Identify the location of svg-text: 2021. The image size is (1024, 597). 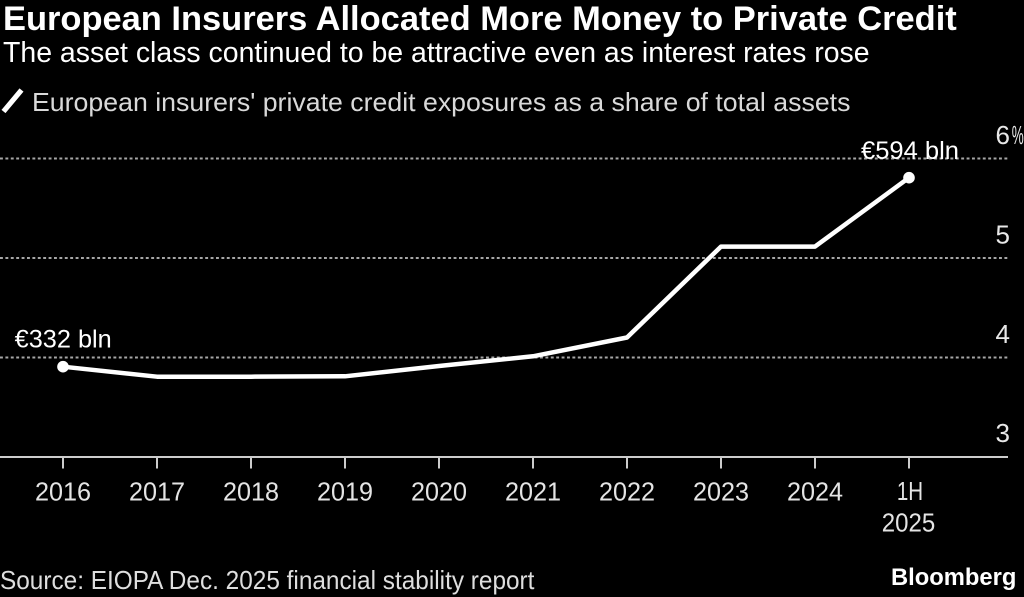
(533, 492).